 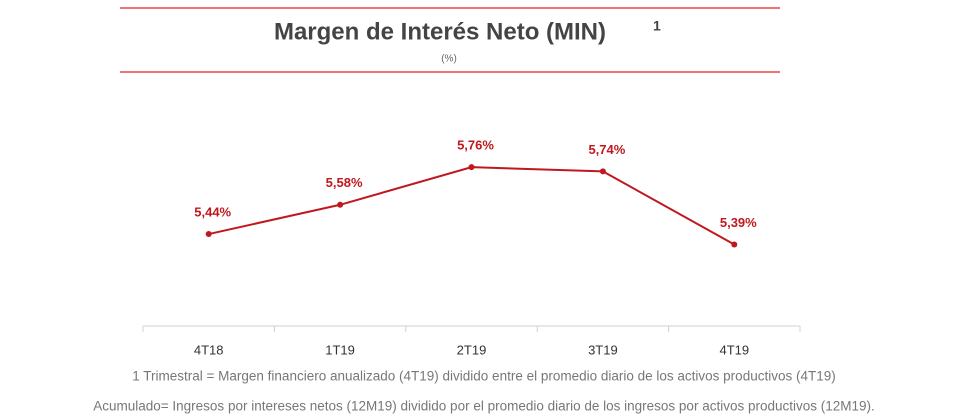 What do you see at coordinates (440, 31) in the screenshot?
I see `chart-title: Margen de Interés Neto (MIN)` at bounding box center [440, 31].